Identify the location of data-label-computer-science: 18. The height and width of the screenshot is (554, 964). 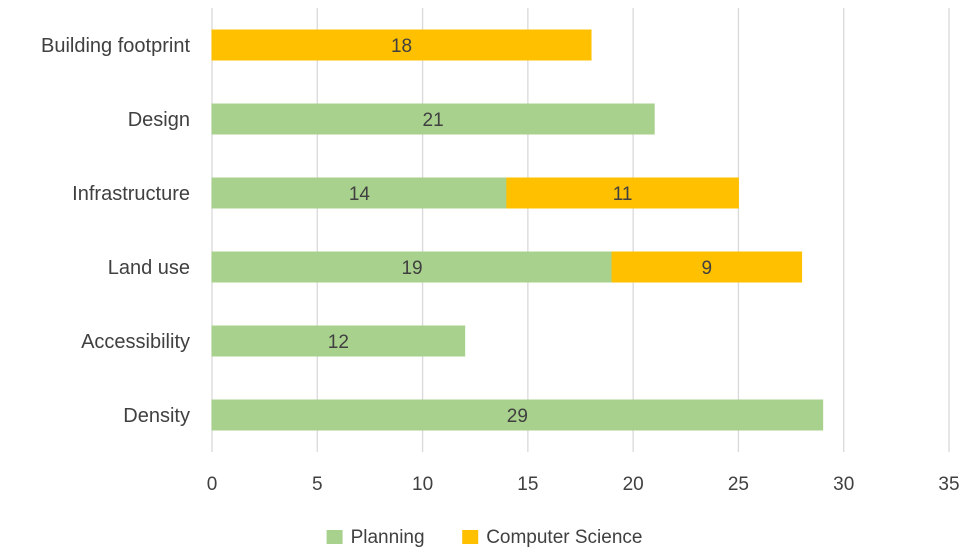
(401, 46).